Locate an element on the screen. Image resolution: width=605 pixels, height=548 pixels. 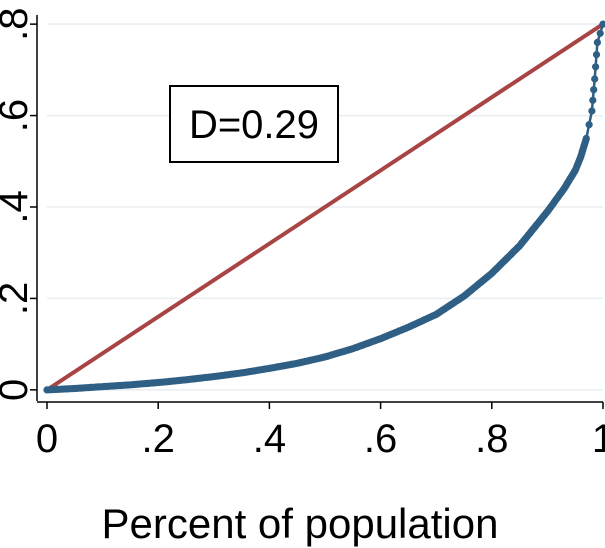
y-tick-label: 0 is located at coordinates (18, 390).